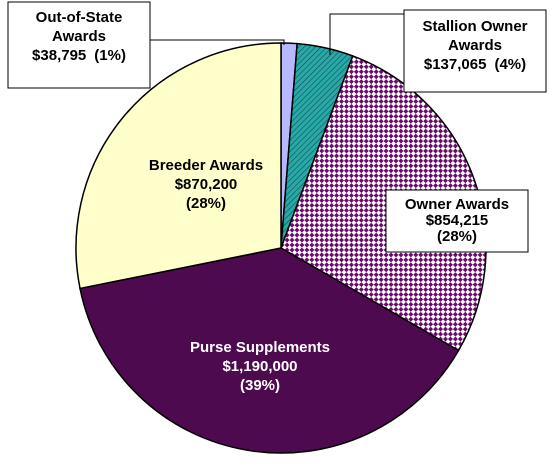 The width and height of the screenshot is (560, 468). Describe the element at coordinates (110, 55) in the screenshot. I see `share-label: (1%)` at that location.